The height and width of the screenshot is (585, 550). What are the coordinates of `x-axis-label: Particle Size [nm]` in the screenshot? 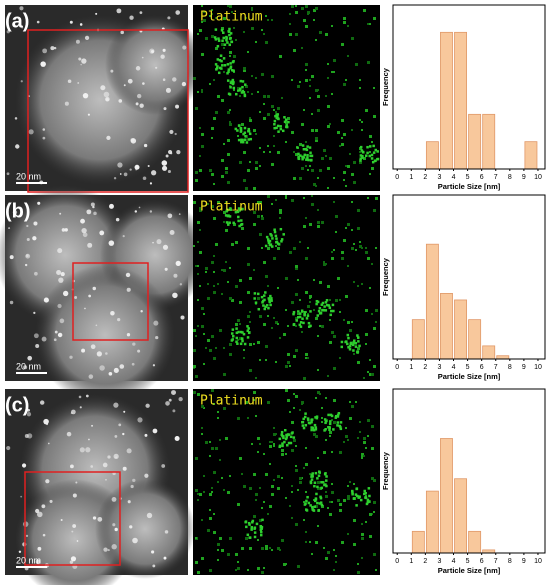 It's located at (469, 376).